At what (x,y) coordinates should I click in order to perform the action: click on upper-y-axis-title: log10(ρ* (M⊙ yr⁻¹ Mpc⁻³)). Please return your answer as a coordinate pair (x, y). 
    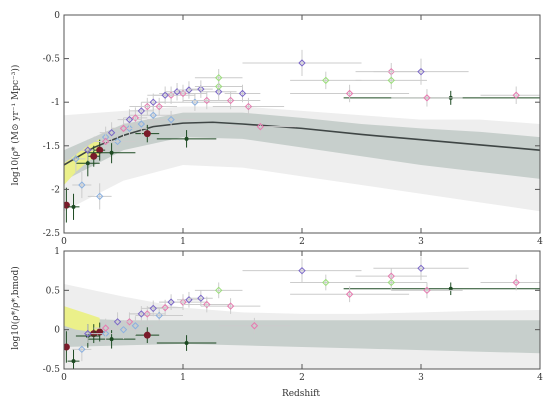
    Looking at the image, I should click on (15, 125).